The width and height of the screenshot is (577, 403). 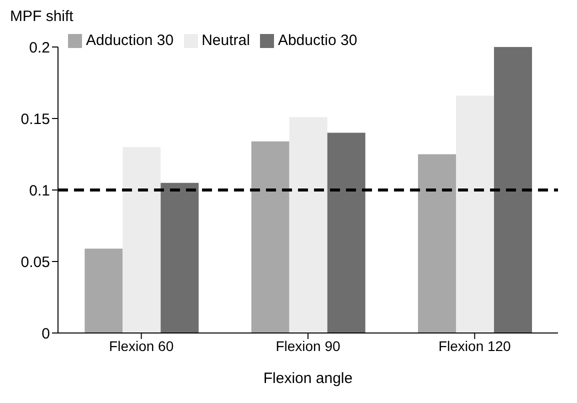 I want to click on y-tick-label: 0.1, so click(x=39, y=191).